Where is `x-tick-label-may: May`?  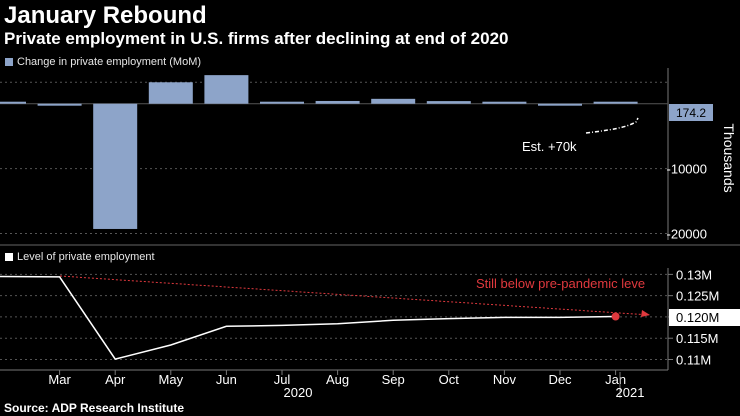
x-tick-label-may: May is located at coordinates (171, 379).